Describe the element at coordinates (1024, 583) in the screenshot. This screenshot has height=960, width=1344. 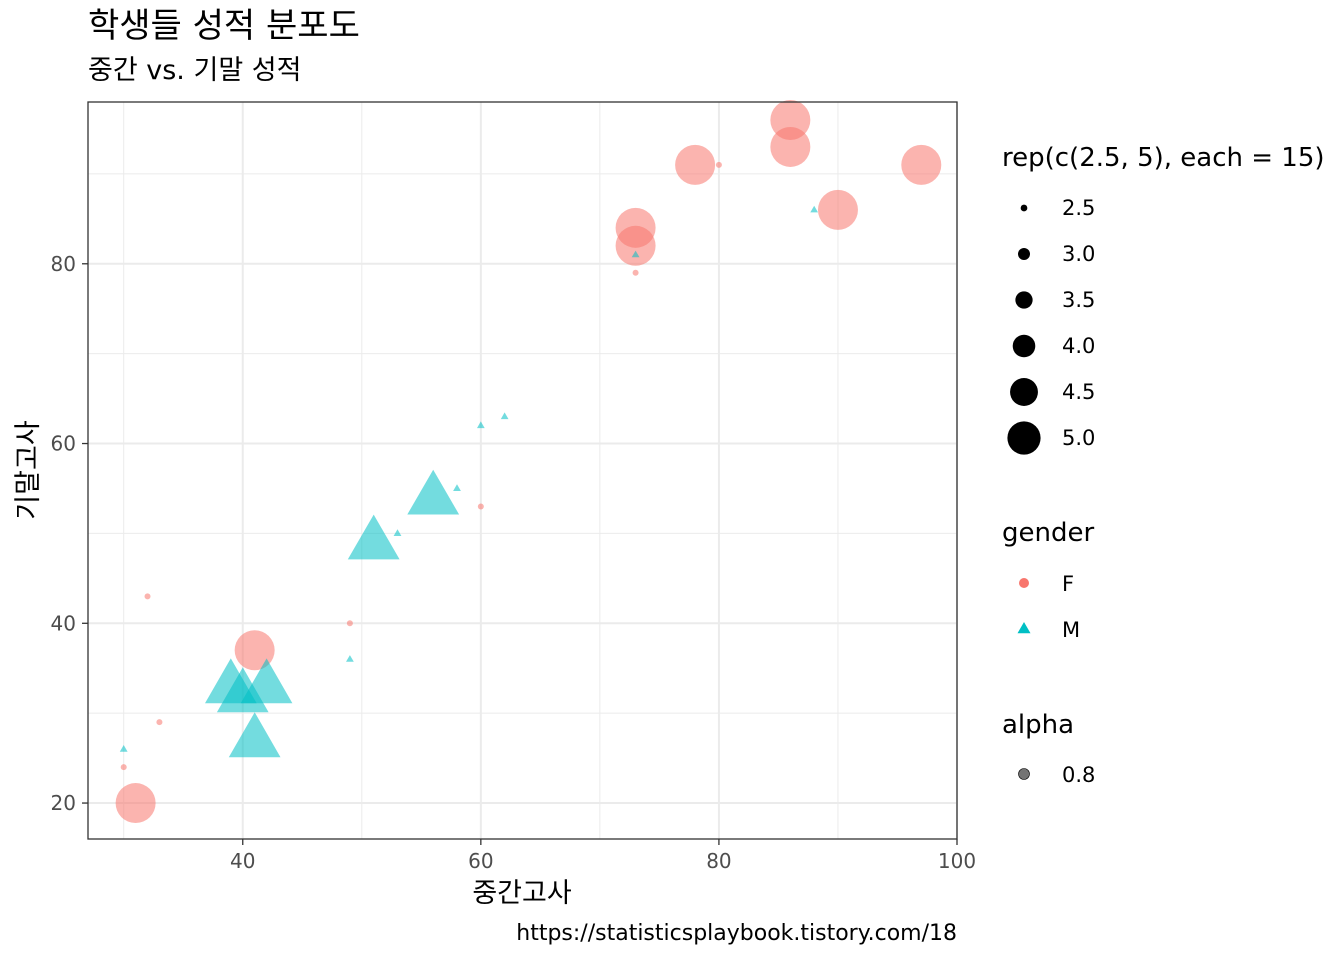
I see `gender-legend-key-f` at that location.